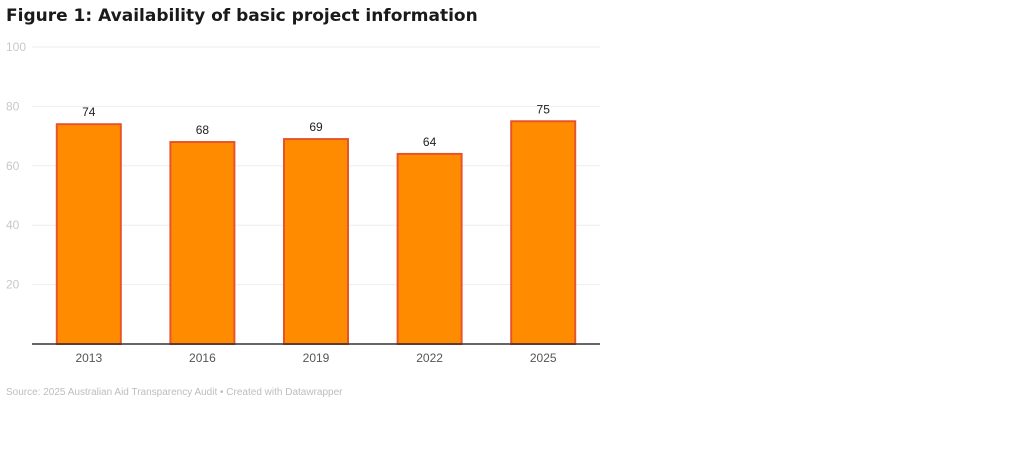 The height and width of the screenshot is (465, 1024). I want to click on y-tick-label: 80, so click(13, 106).